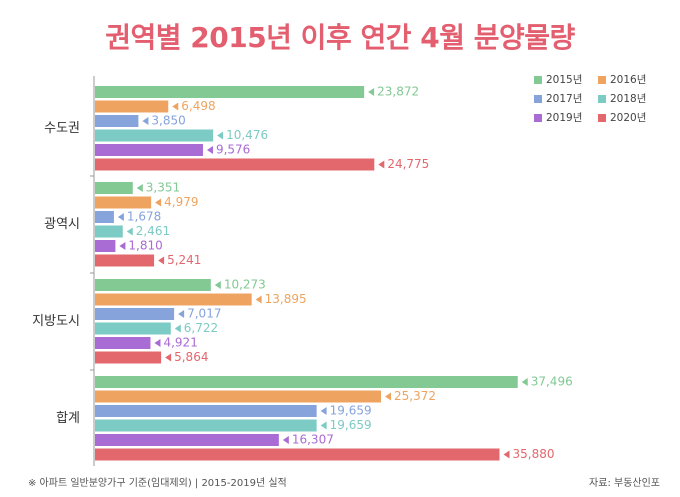  What do you see at coordinates (145, 246) in the screenshot?
I see `data-label: 1,810` at bounding box center [145, 246].